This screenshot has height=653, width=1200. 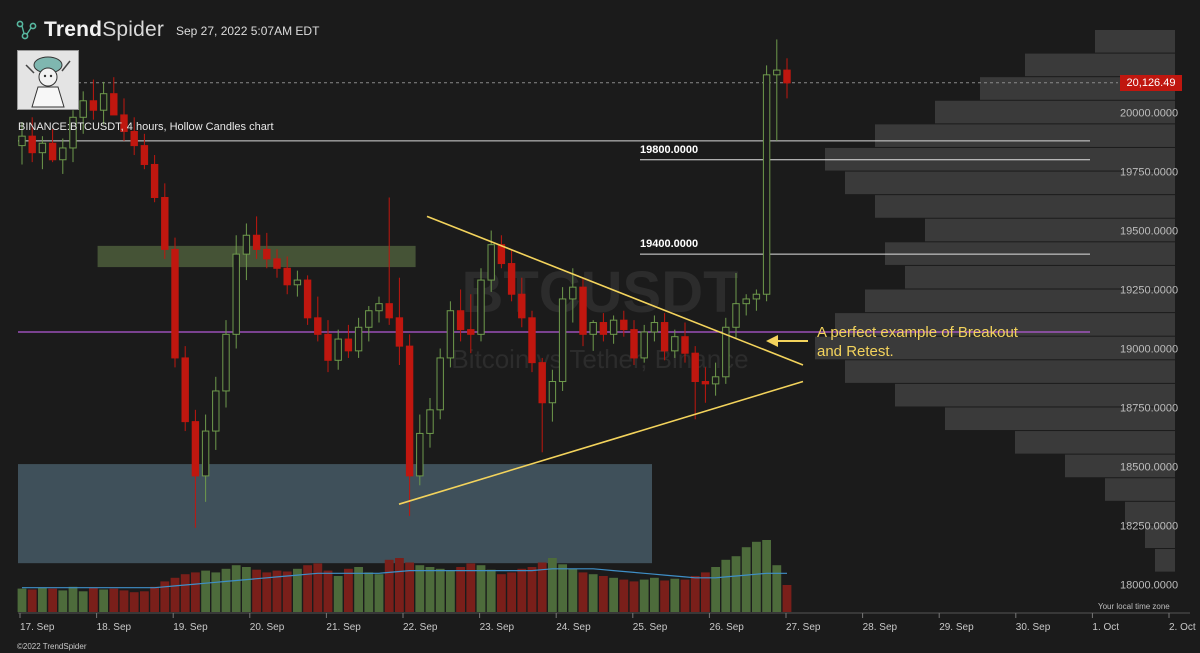 I want to click on y-tick-label: 20000.0000, so click(x=1149, y=114).